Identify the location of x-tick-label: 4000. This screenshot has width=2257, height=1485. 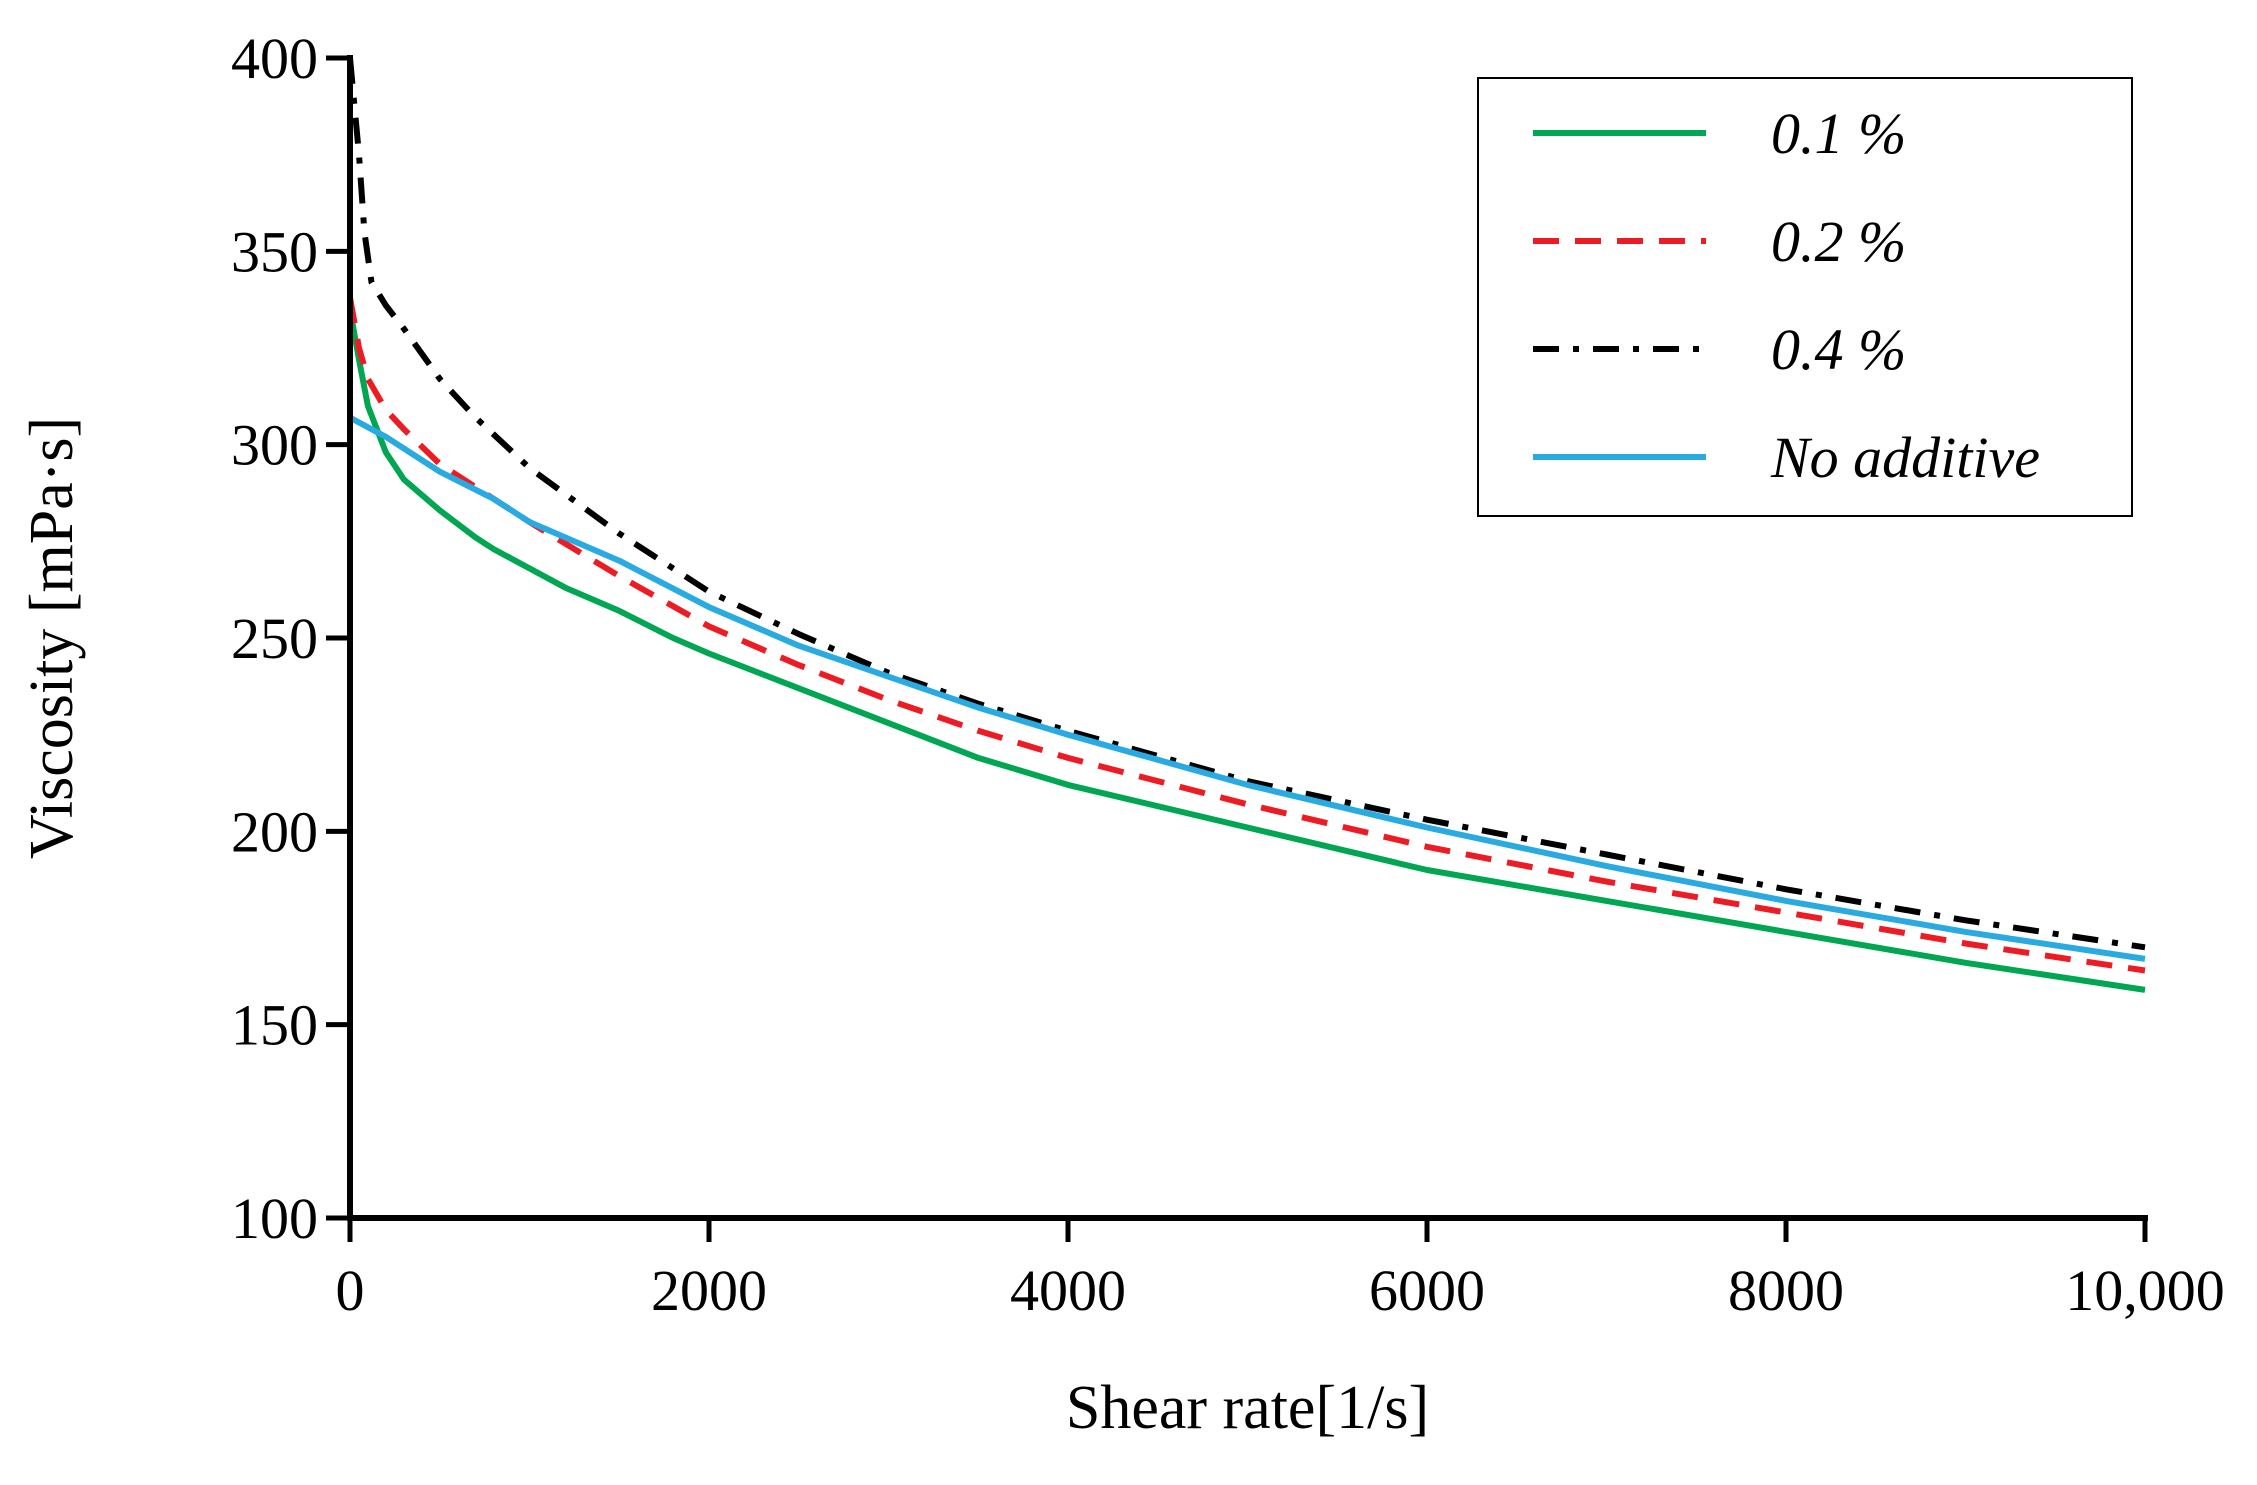
(1068, 1290).